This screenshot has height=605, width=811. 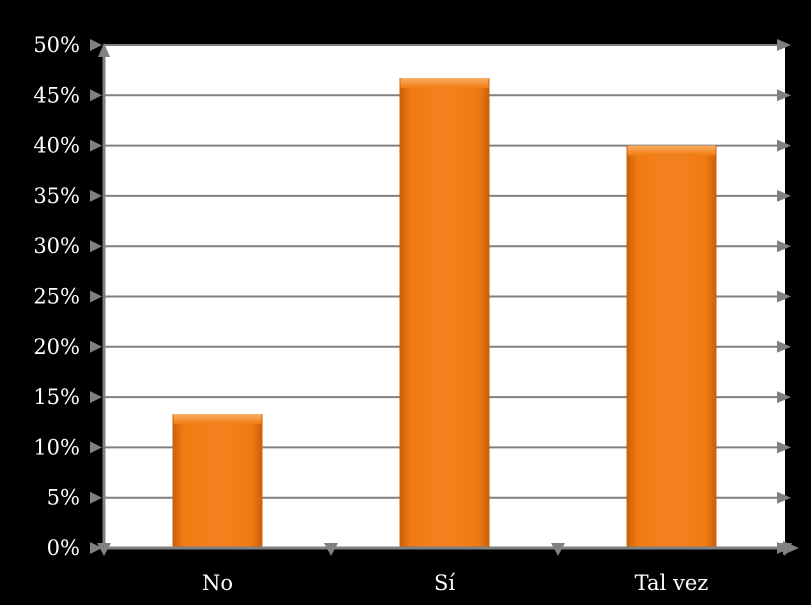 What do you see at coordinates (444, 583) in the screenshot?
I see `x-category-label: Sí` at bounding box center [444, 583].